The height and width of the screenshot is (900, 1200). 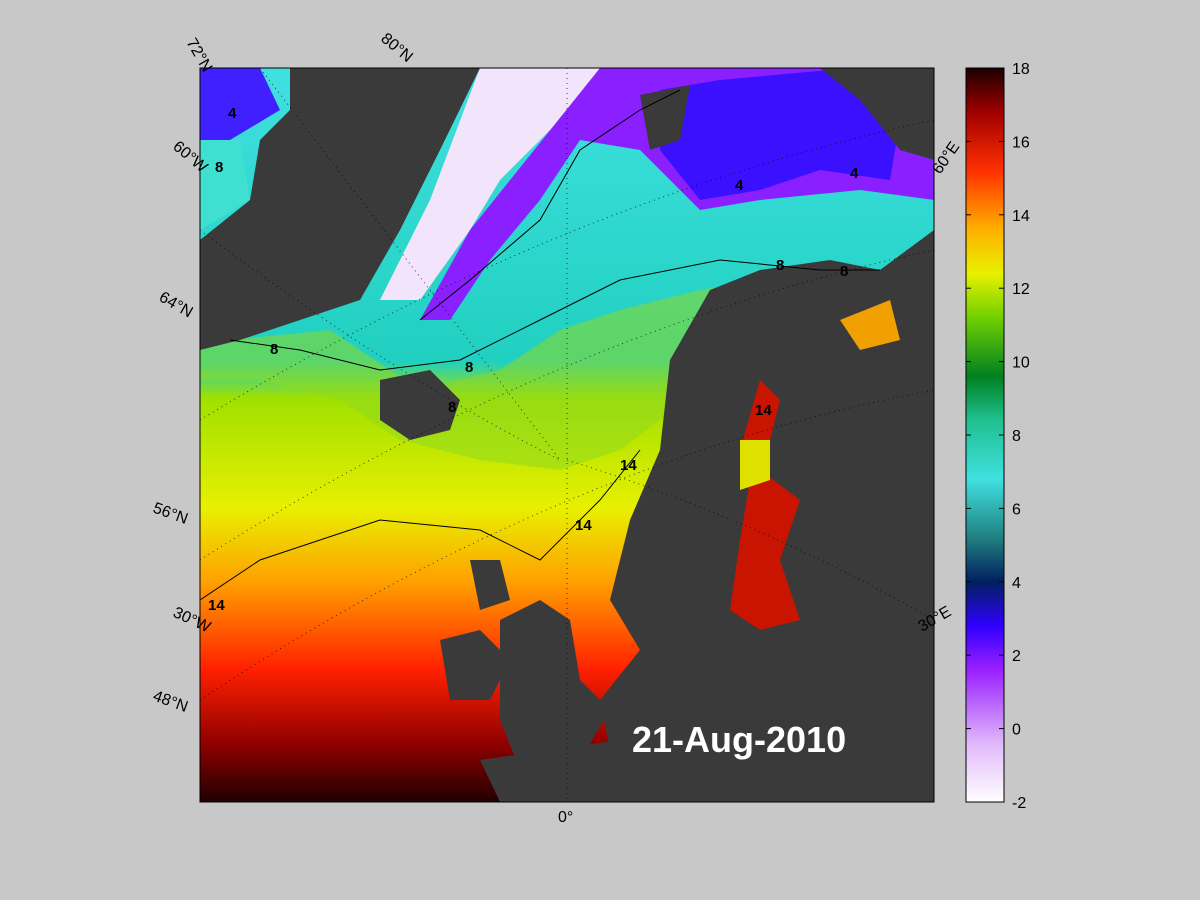 What do you see at coordinates (1021, 216) in the screenshot?
I see `colorbar-tick-label: 14` at bounding box center [1021, 216].